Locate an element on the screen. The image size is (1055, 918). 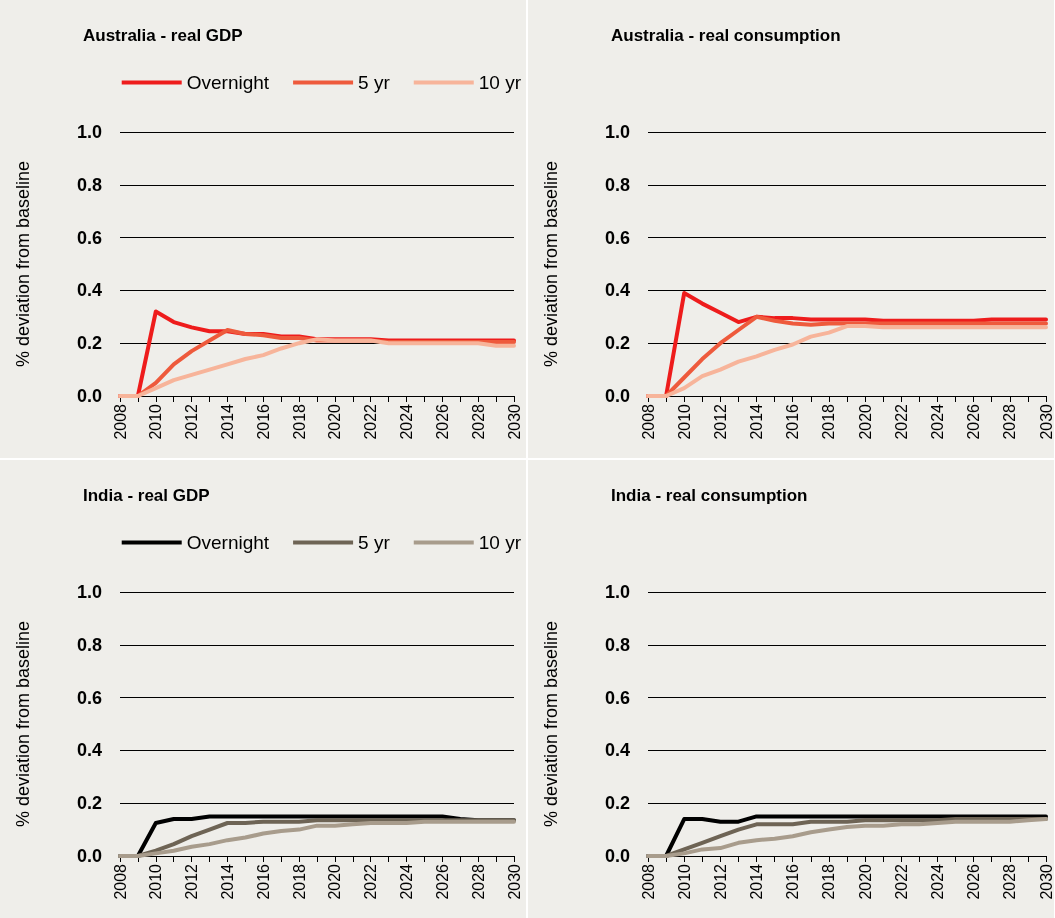
chart-title: Australia - real GDP is located at coordinates (163, 35).